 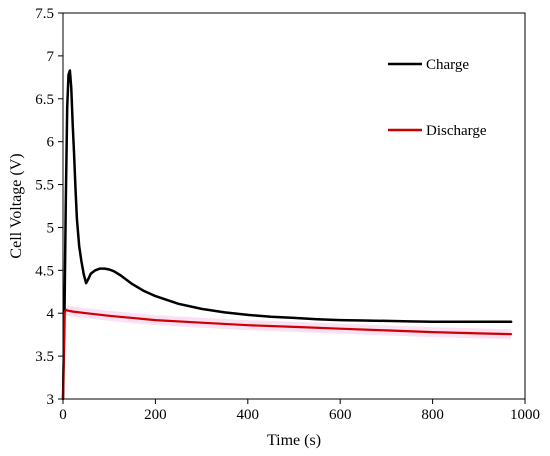 I want to click on x-tick-label: 1000, so click(x=525, y=415).